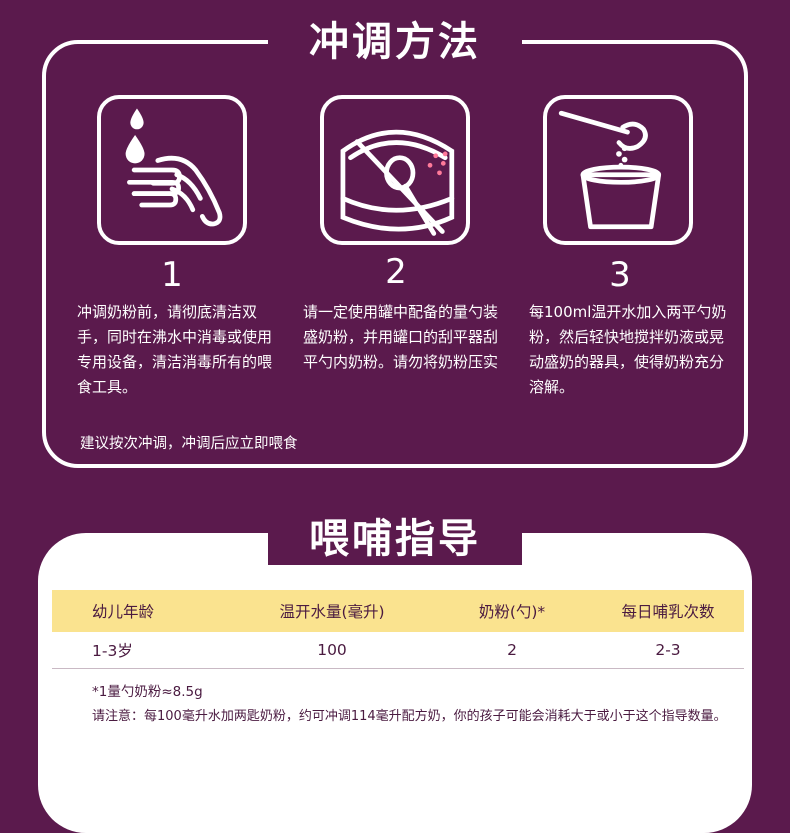 The width and height of the screenshot is (790, 833). I want to click on table-row: 1-3岁 100 2 2-3, so click(398, 650).